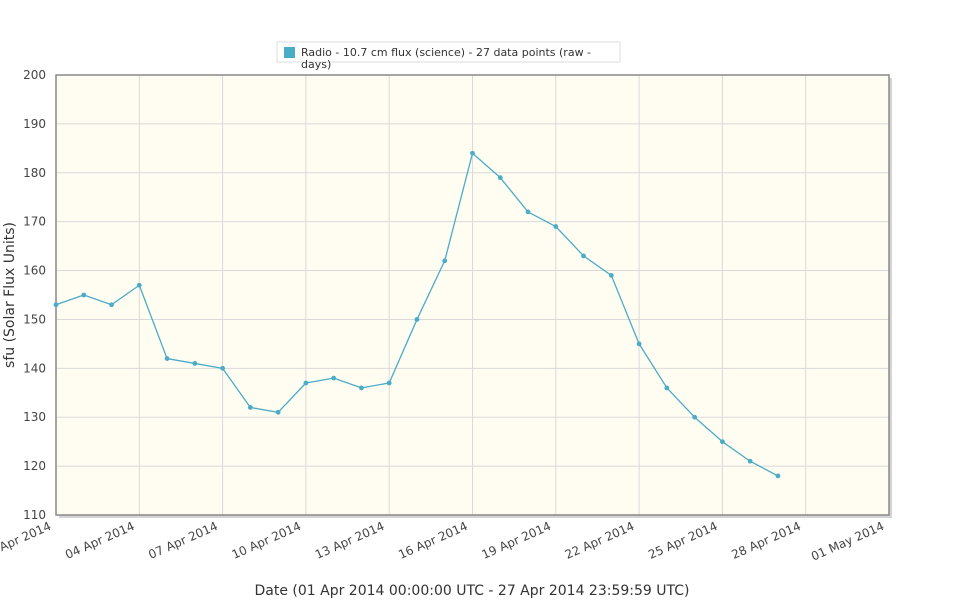 The height and width of the screenshot is (600, 970). What do you see at coordinates (316, 64) in the screenshot?
I see `legend-label-line-2: days)` at bounding box center [316, 64].